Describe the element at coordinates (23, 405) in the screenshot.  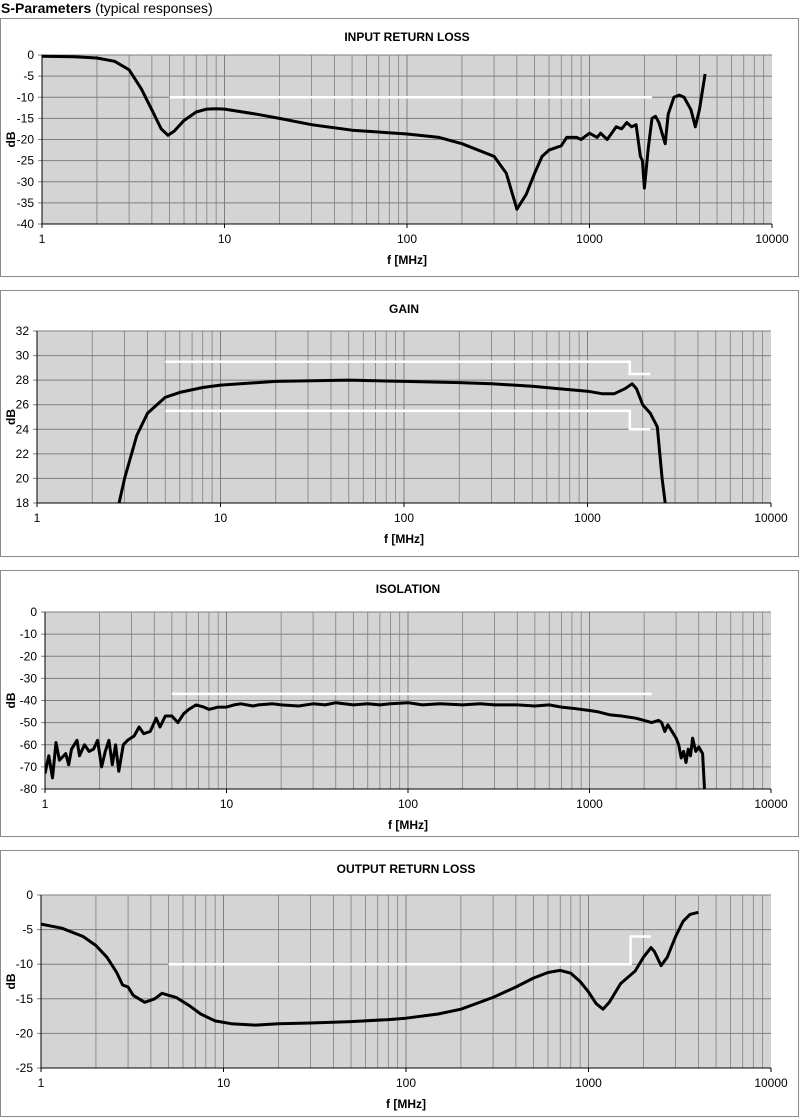
I see `y-tick-label: 26` at that location.